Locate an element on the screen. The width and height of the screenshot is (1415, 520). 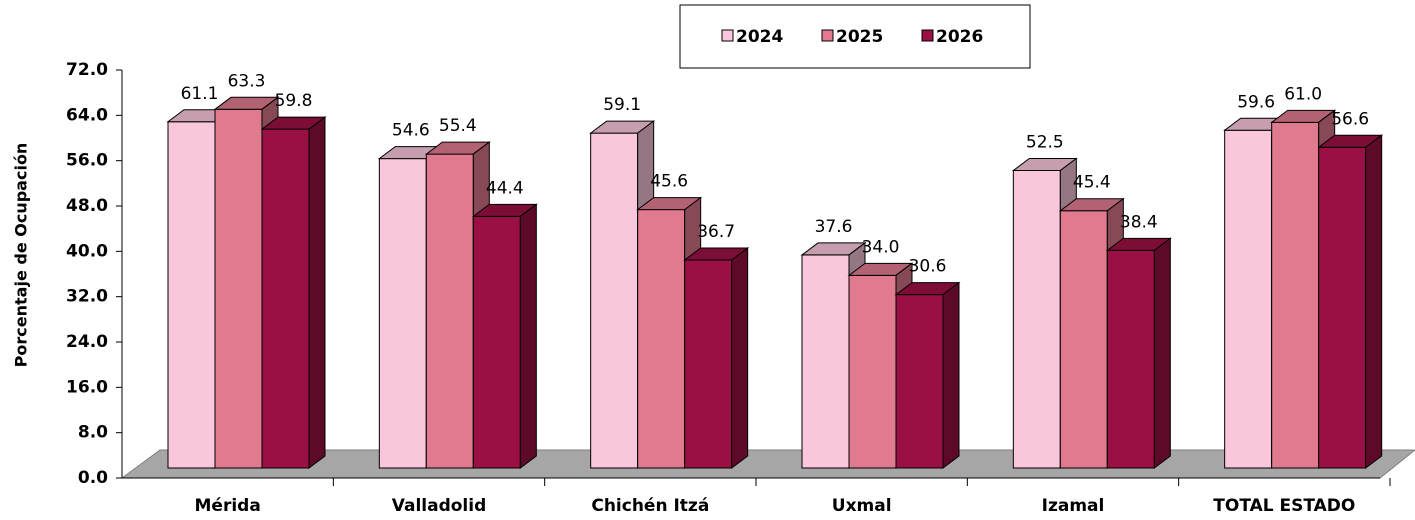
value-label: 56.6 is located at coordinates (1350, 119).